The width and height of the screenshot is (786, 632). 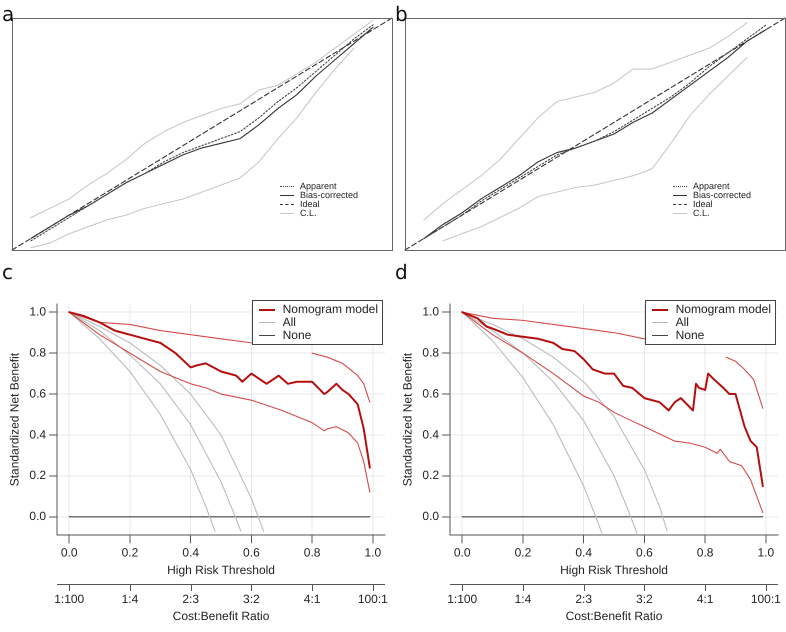 What do you see at coordinates (8, 14) in the screenshot?
I see `chart-title: a` at bounding box center [8, 14].